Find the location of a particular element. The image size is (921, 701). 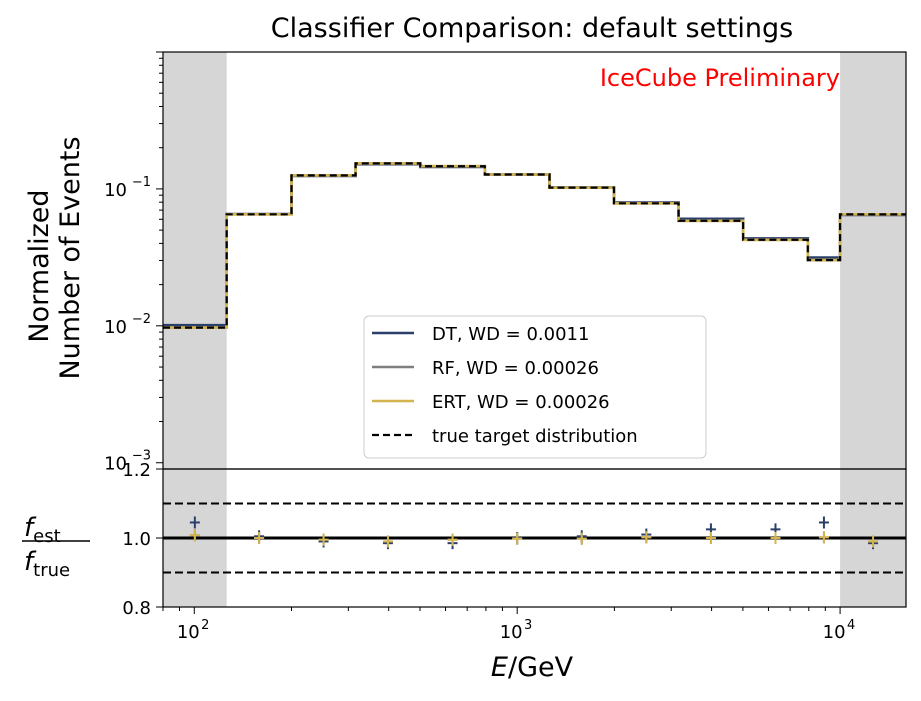

x-tick-exp-1: 3 is located at coordinates (528, 625).